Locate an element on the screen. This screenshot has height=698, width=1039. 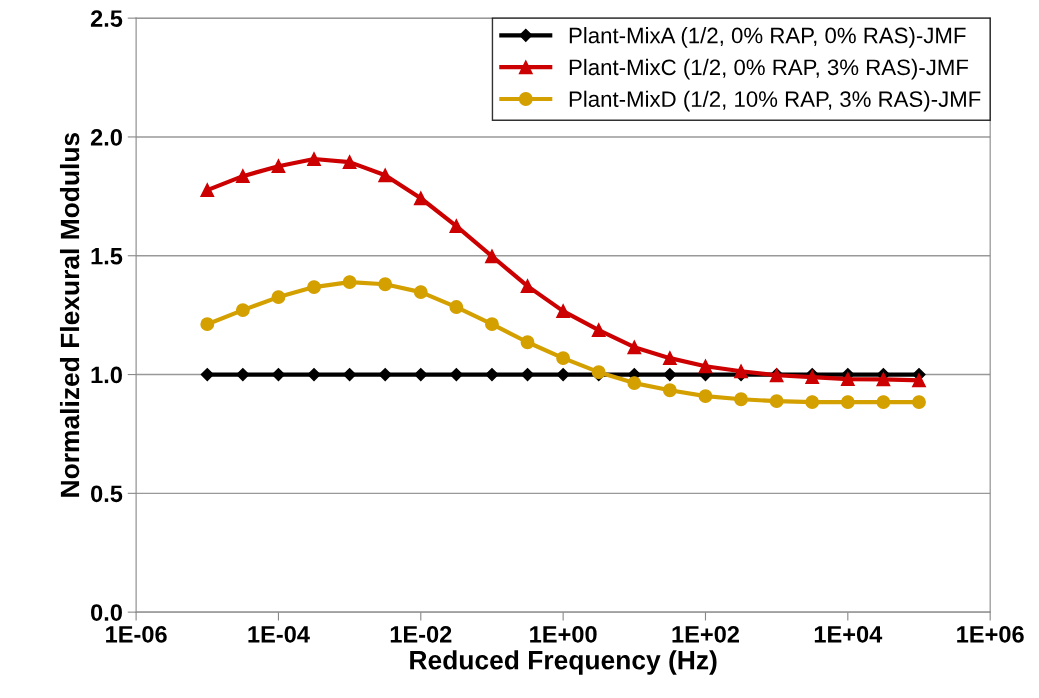
legend-label: Plant-MixA (1/2, 0% RAP, 0% RAS)-JMF is located at coordinates (767, 37).